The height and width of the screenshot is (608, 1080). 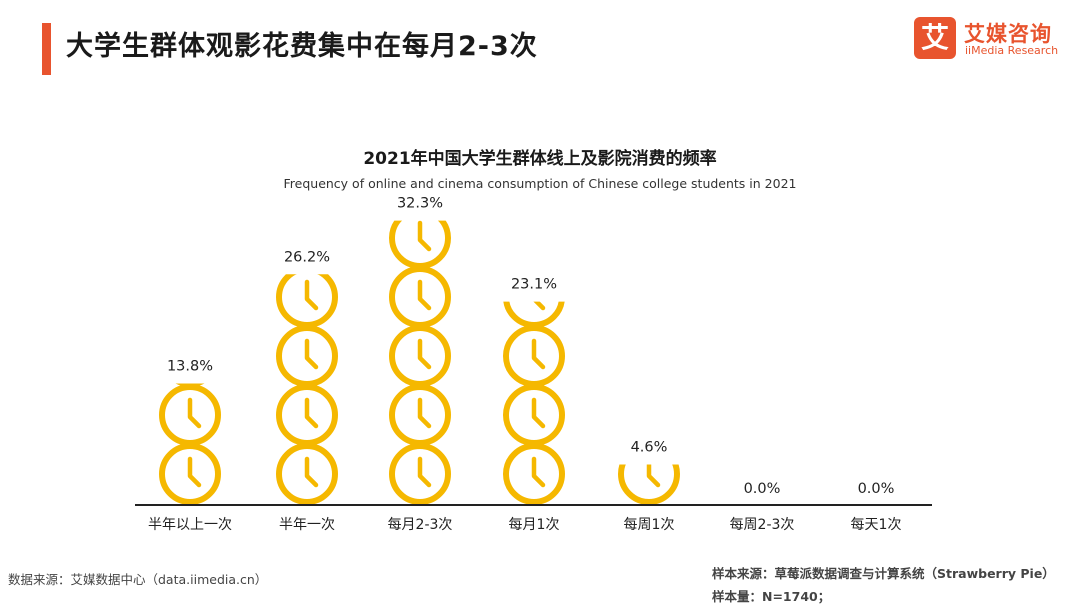 I want to click on category-label: 半年以上一次, so click(x=190, y=525).